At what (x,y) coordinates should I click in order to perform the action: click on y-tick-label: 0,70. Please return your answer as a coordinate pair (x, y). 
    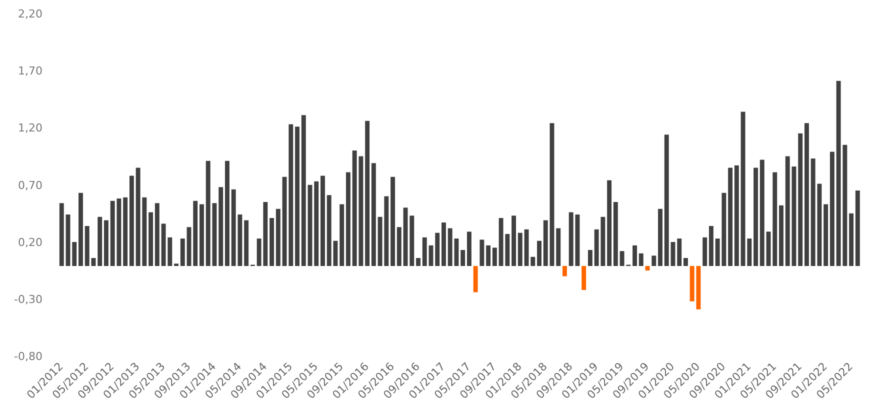
    Looking at the image, I should click on (30, 185).